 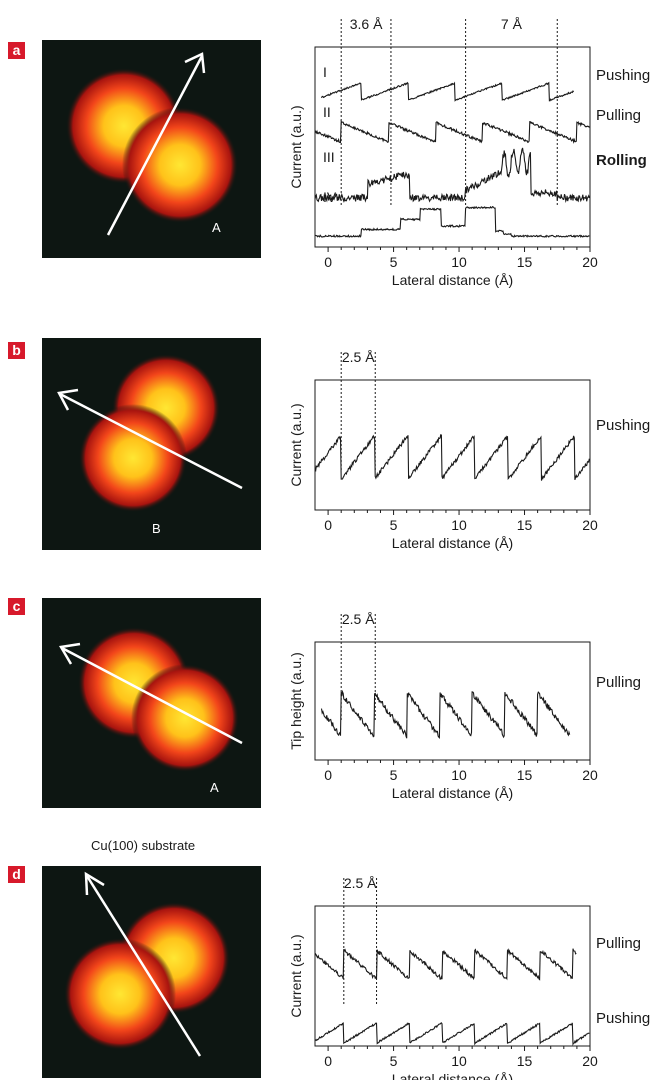 I want to click on stm-molecule-b-svg, so click(x=150, y=433).